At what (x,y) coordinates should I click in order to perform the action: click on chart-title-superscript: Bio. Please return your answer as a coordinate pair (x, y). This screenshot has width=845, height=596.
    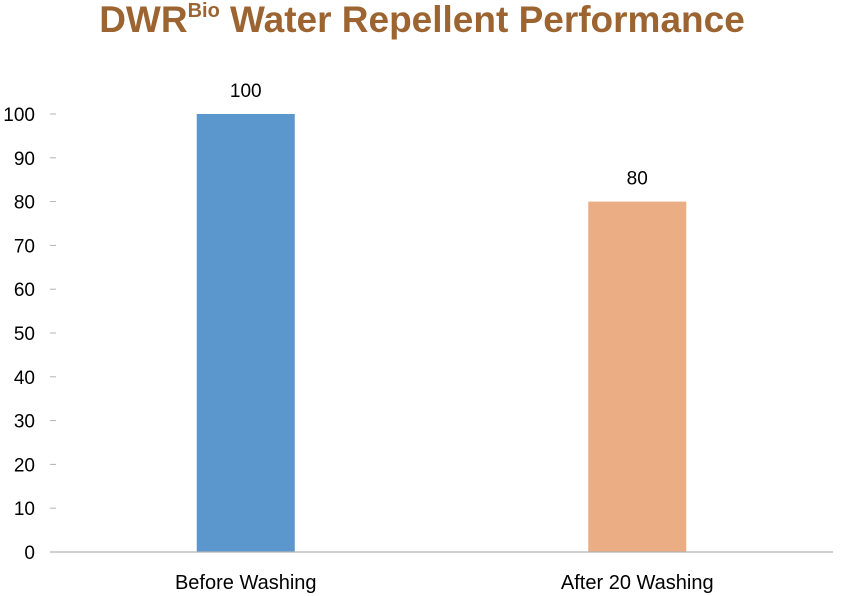
    Looking at the image, I should click on (204, 11).